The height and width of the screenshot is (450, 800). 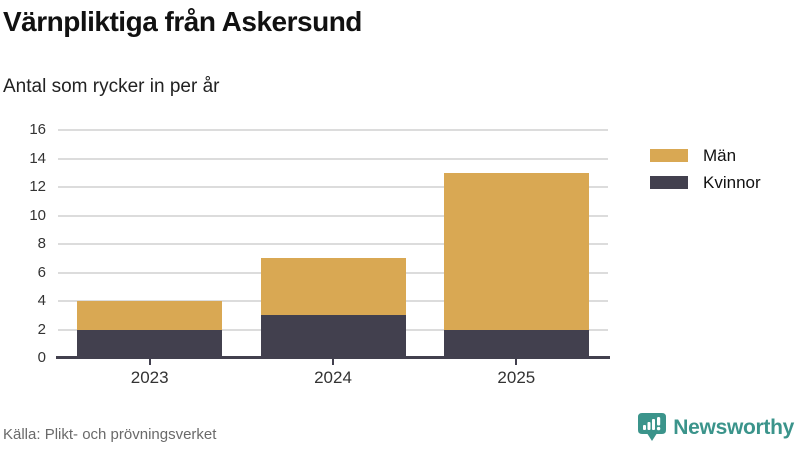 What do you see at coordinates (516, 377) in the screenshot?
I see `x-tick-label: 2025` at bounding box center [516, 377].